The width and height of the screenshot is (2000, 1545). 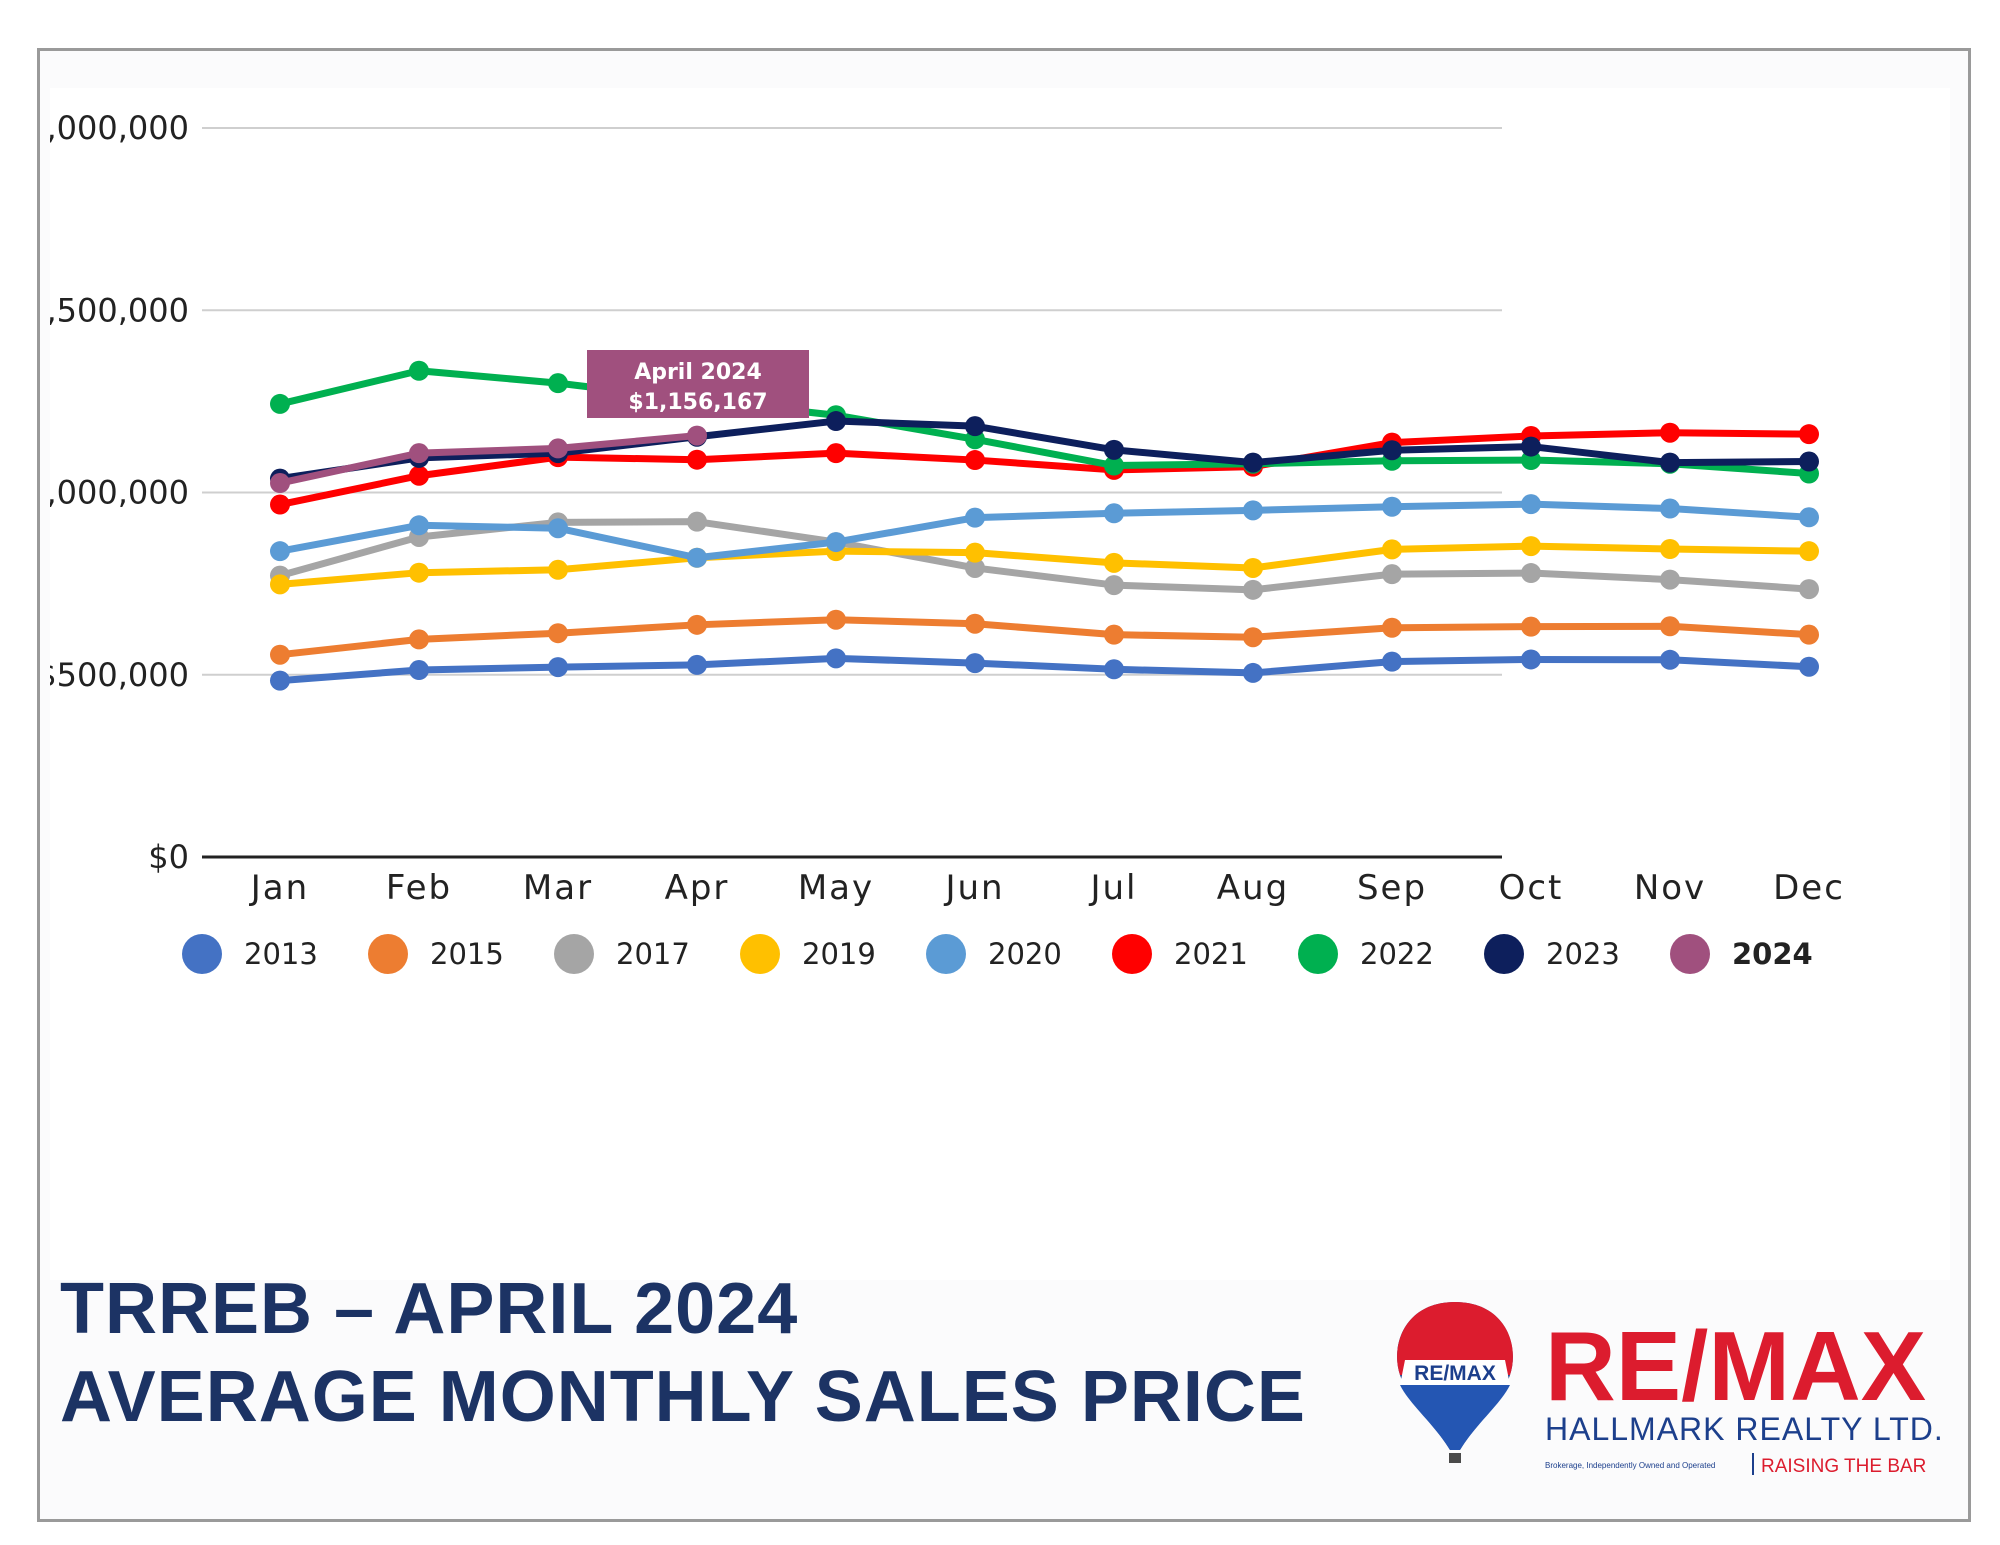 What do you see at coordinates (698, 372) in the screenshot?
I see `annotation-label: April 2024` at bounding box center [698, 372].